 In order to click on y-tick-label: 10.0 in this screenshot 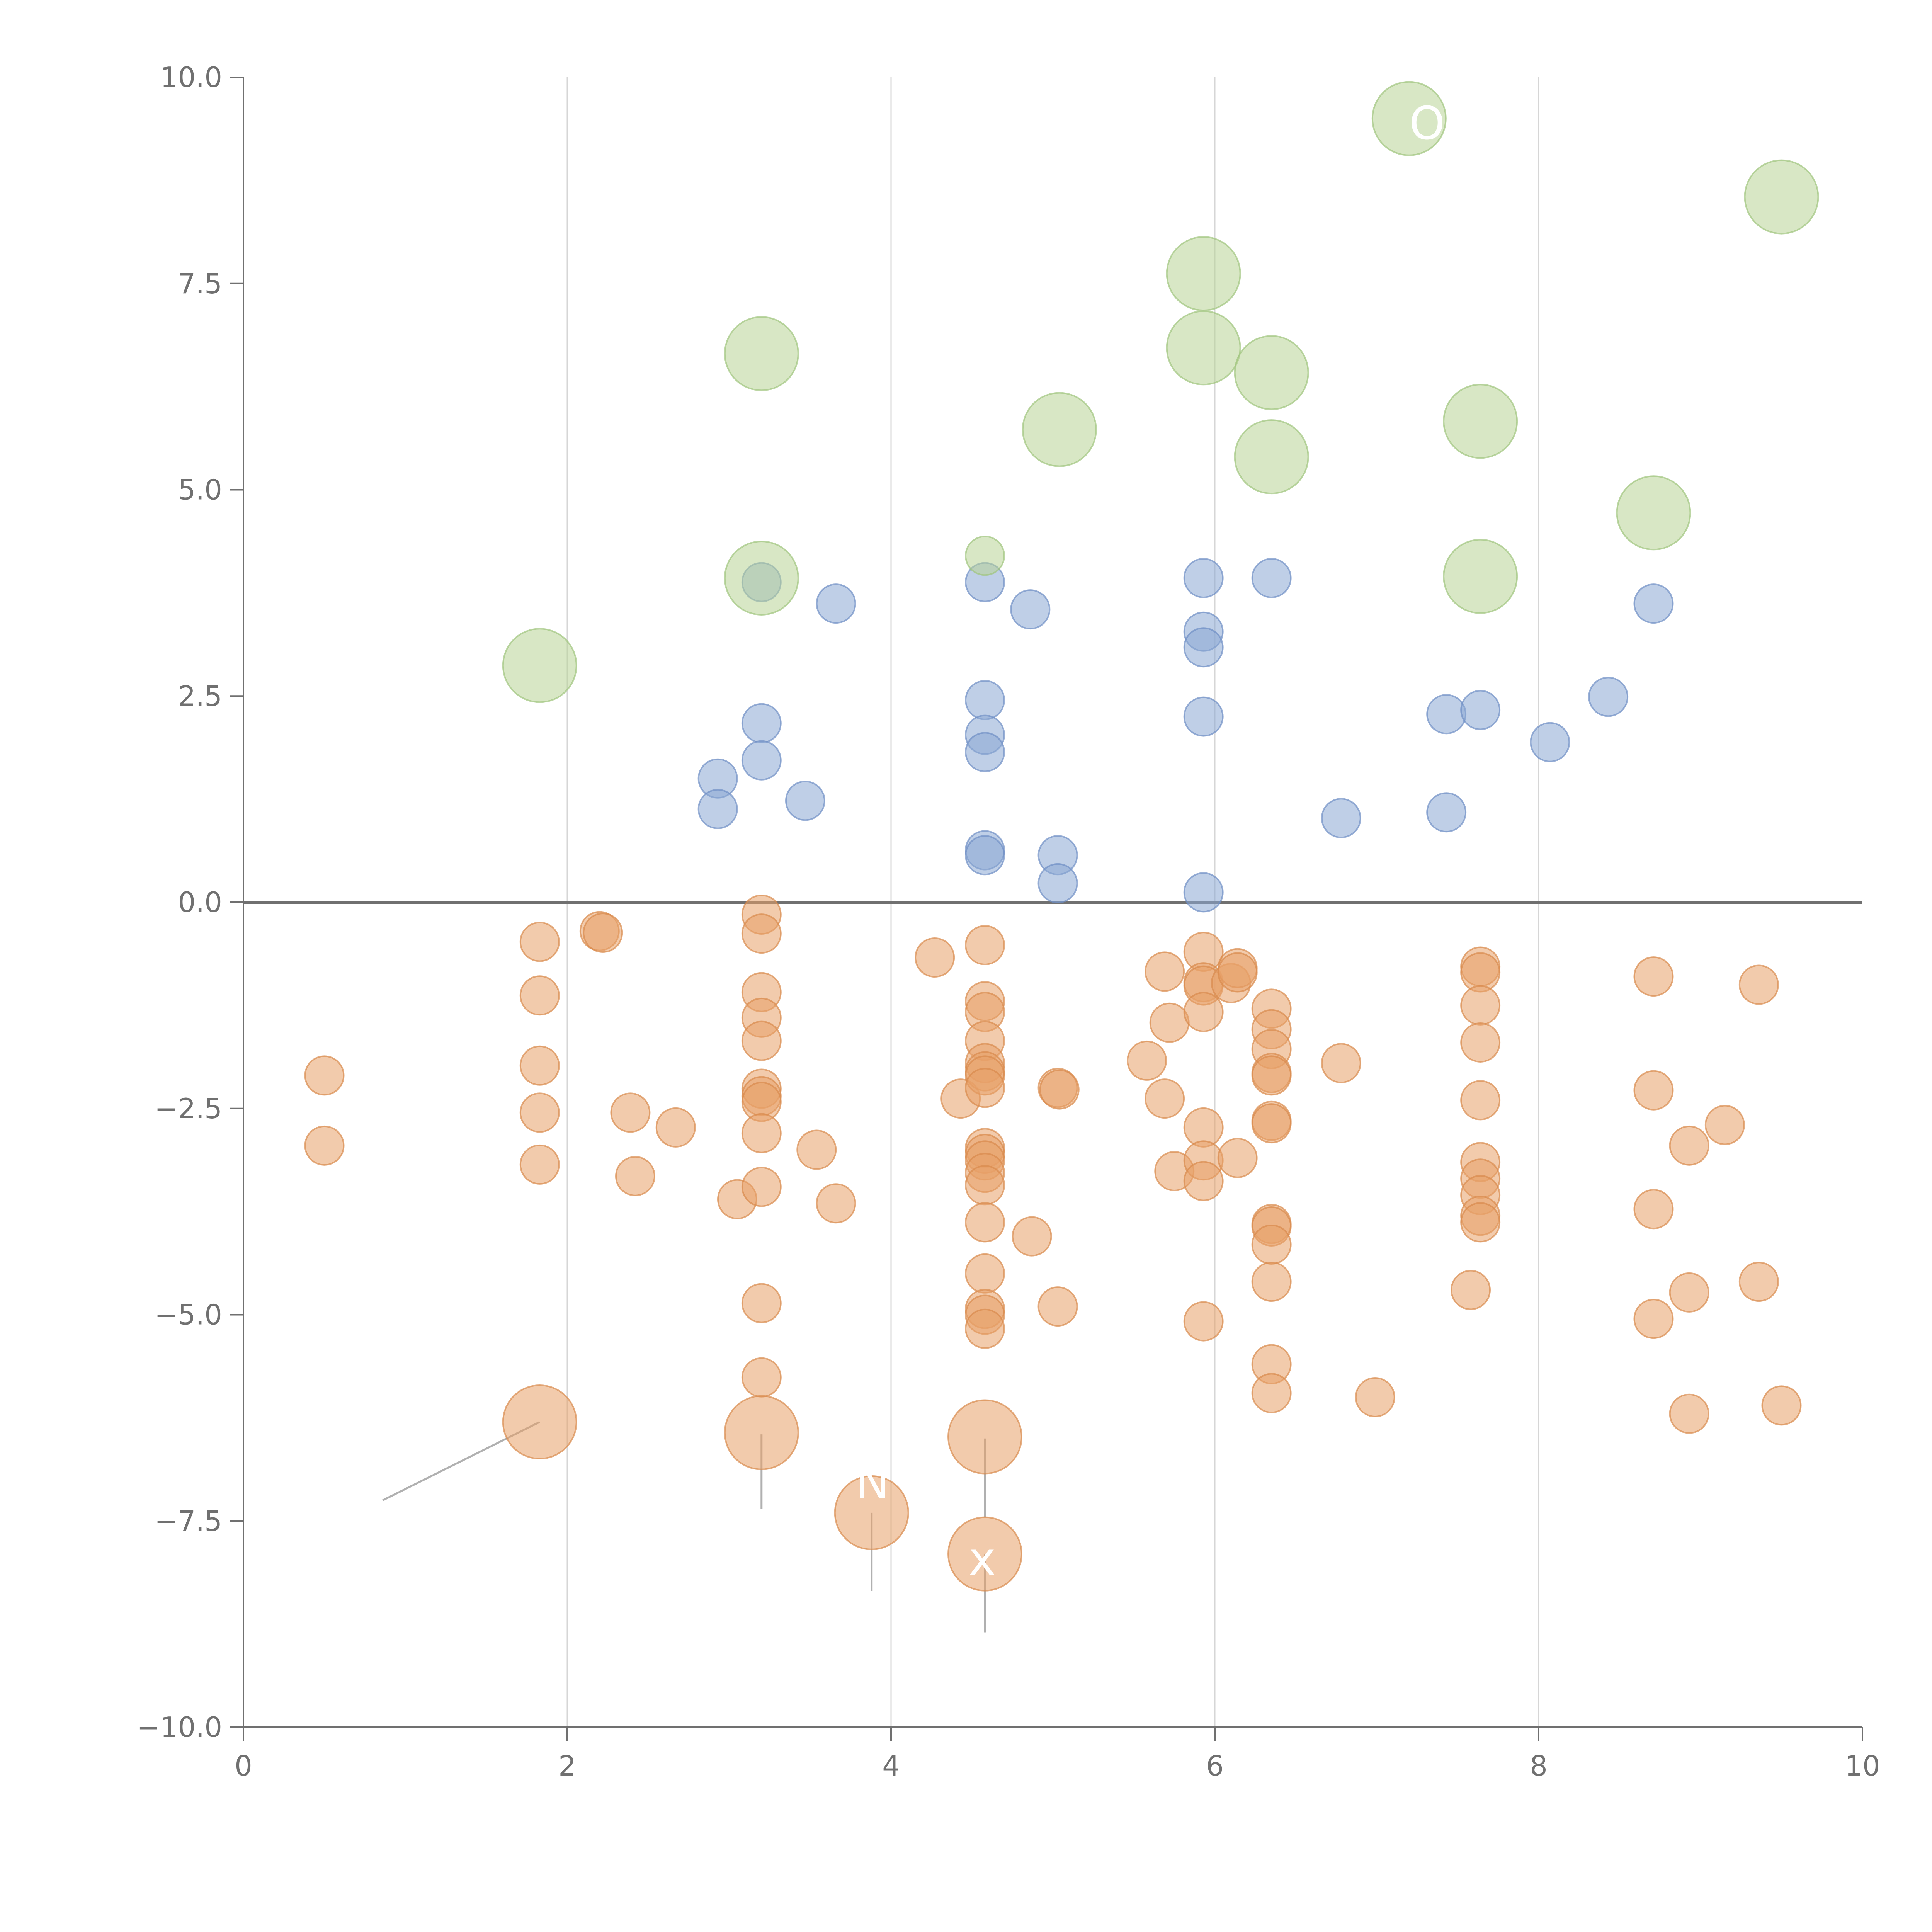, I will do `click(191, 78)`.